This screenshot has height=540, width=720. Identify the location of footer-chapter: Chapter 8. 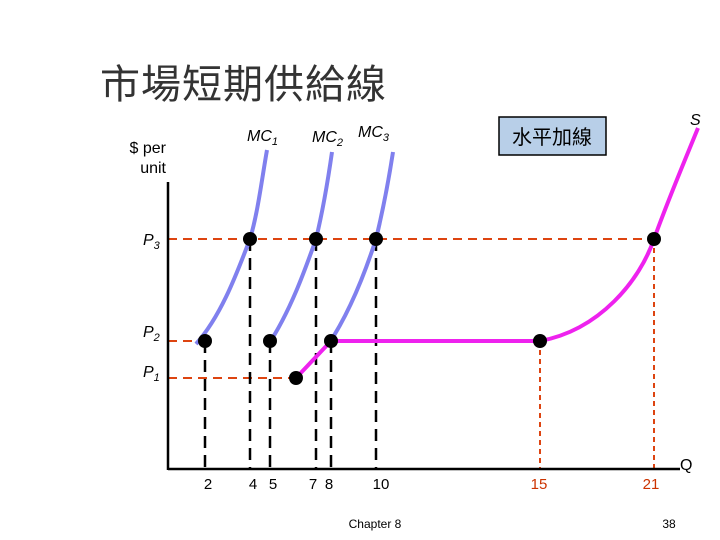
(375, 524).